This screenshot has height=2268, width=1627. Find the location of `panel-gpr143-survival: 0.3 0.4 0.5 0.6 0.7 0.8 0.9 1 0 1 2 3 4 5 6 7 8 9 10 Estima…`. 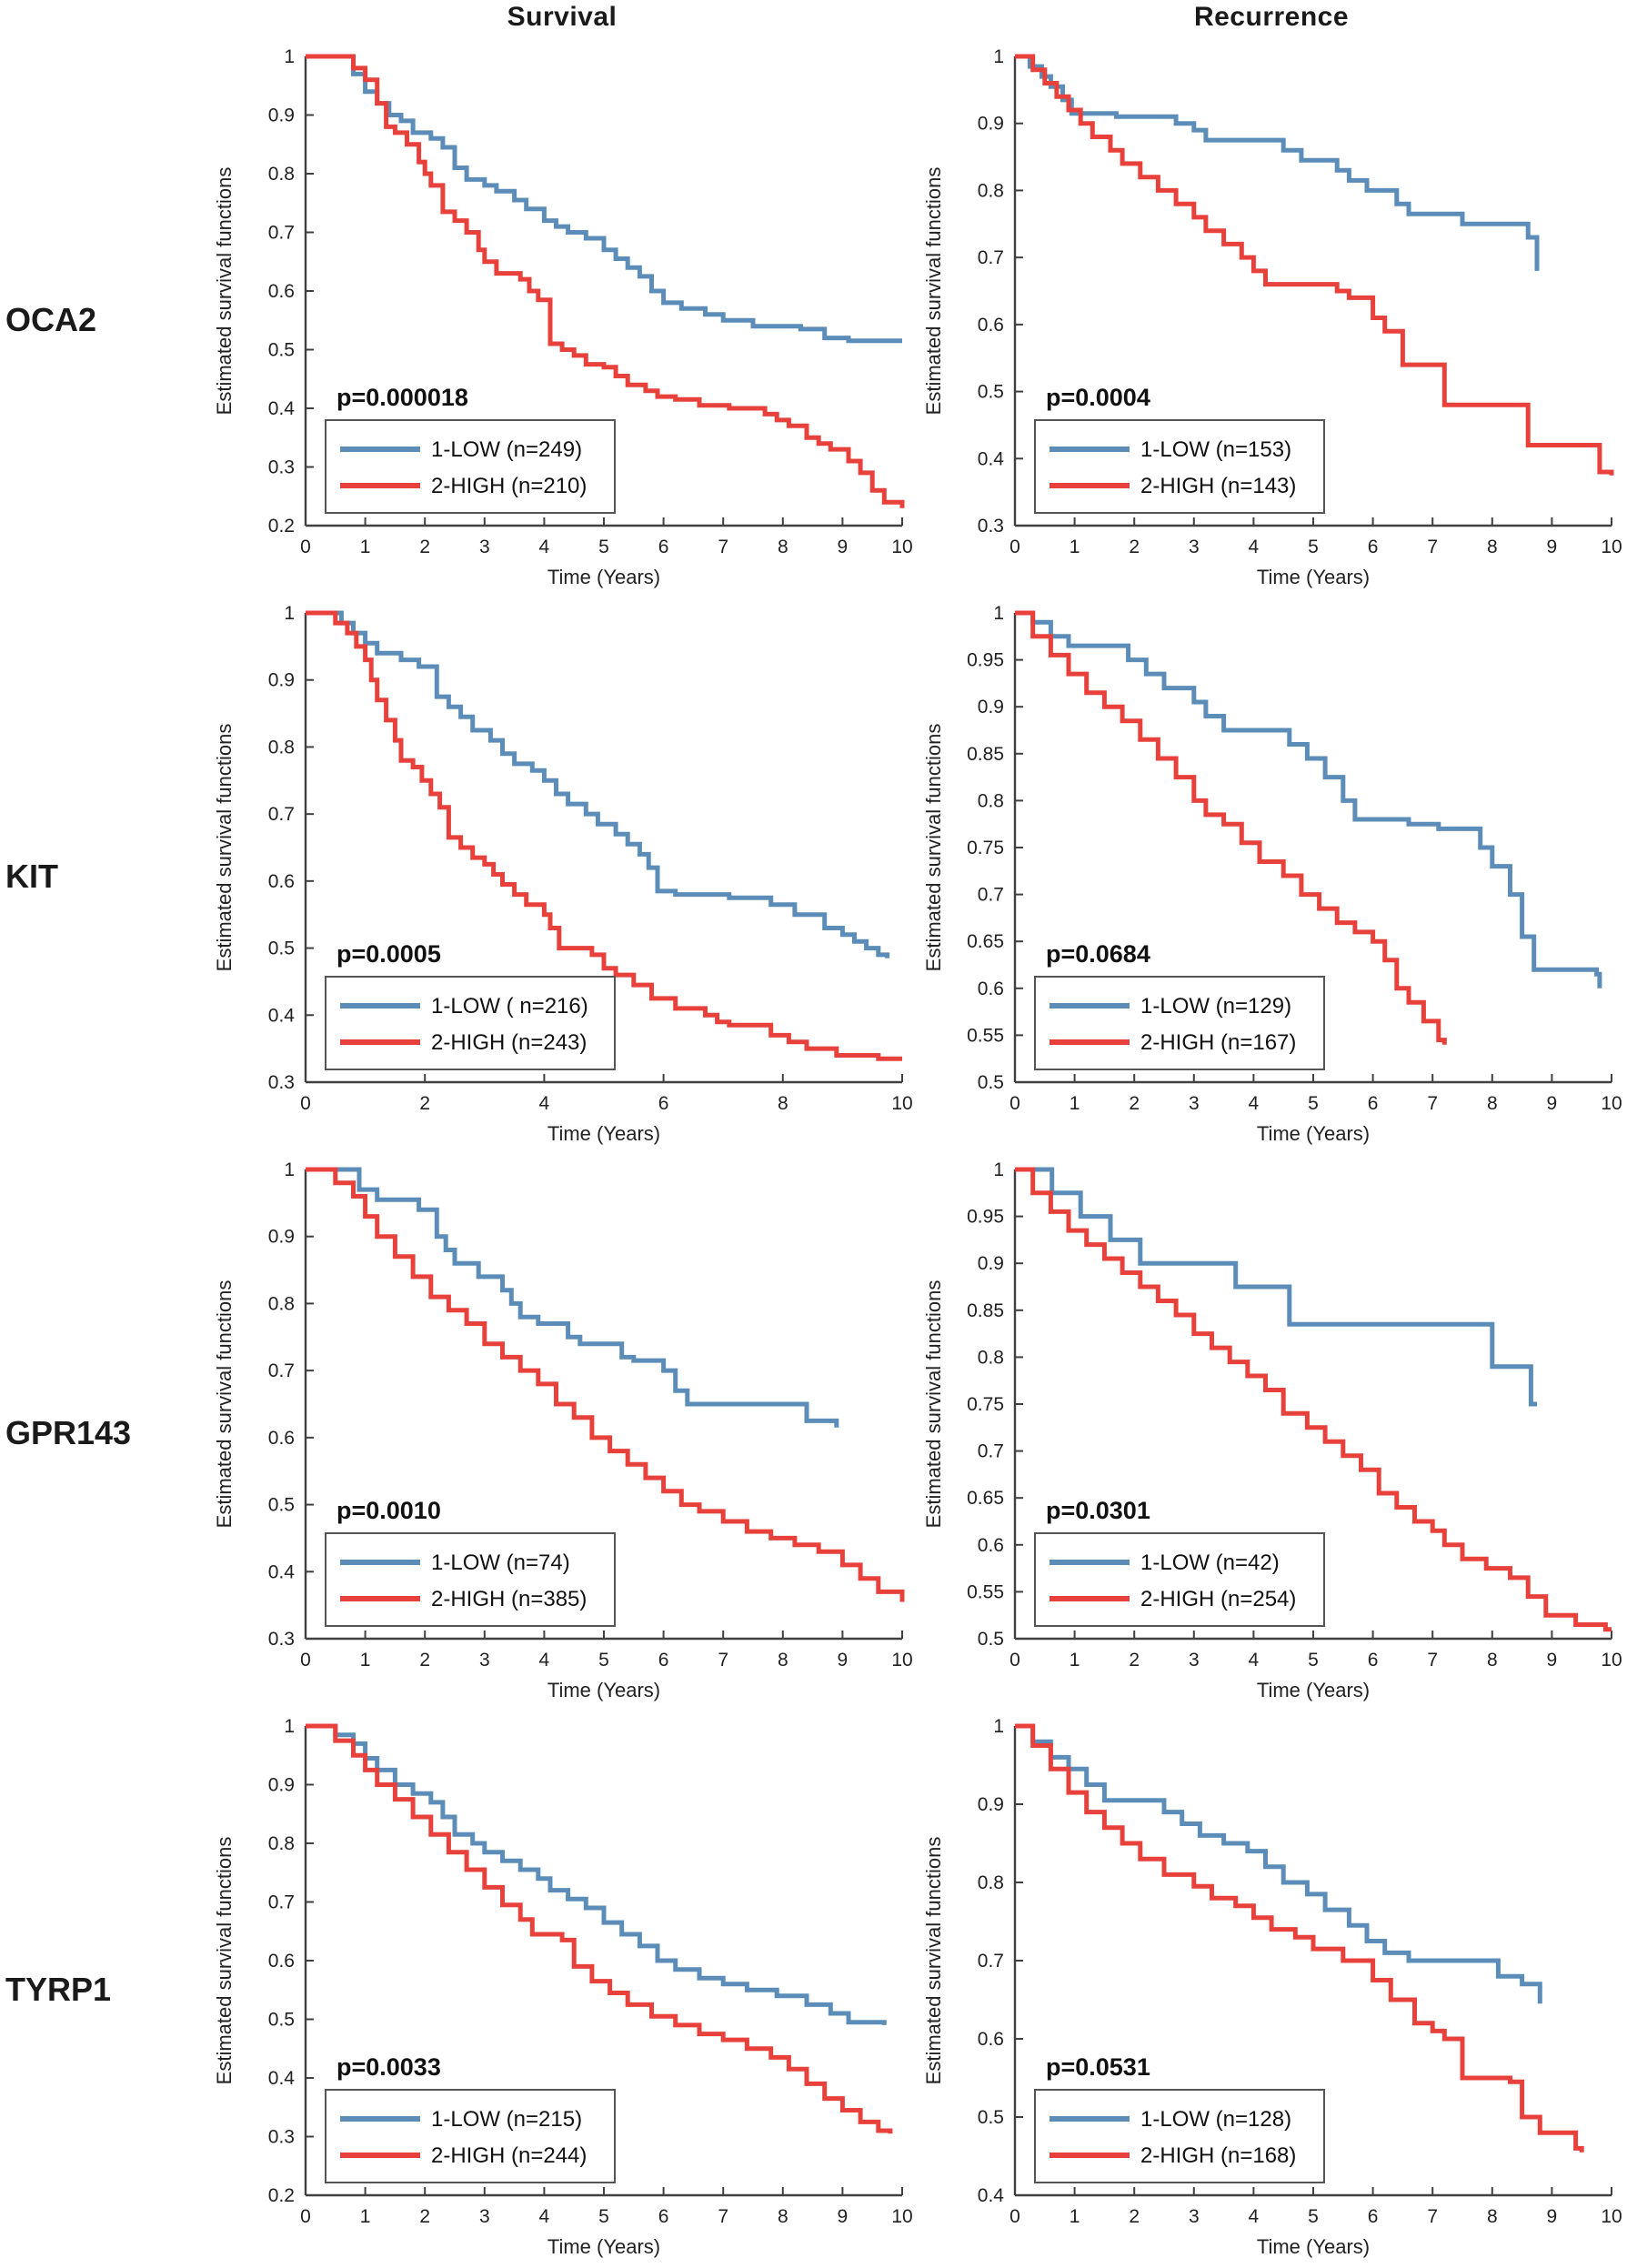

panel-gpr143-survival: 0.3 0.4 0.5 0.6 0.7 0.8 0.9 1 0 1 2 3 4 5 6 7 8 9 10 Estima… is located at coordinates (562, 1433).